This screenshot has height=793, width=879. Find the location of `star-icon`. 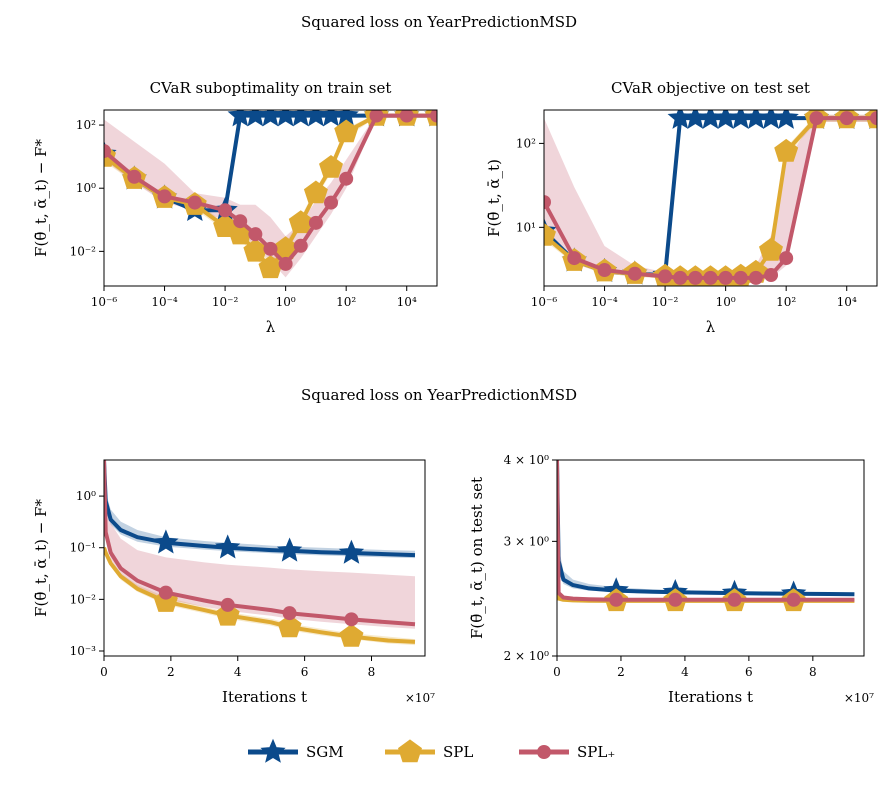

star-icon is located at coordinates (273, 750).